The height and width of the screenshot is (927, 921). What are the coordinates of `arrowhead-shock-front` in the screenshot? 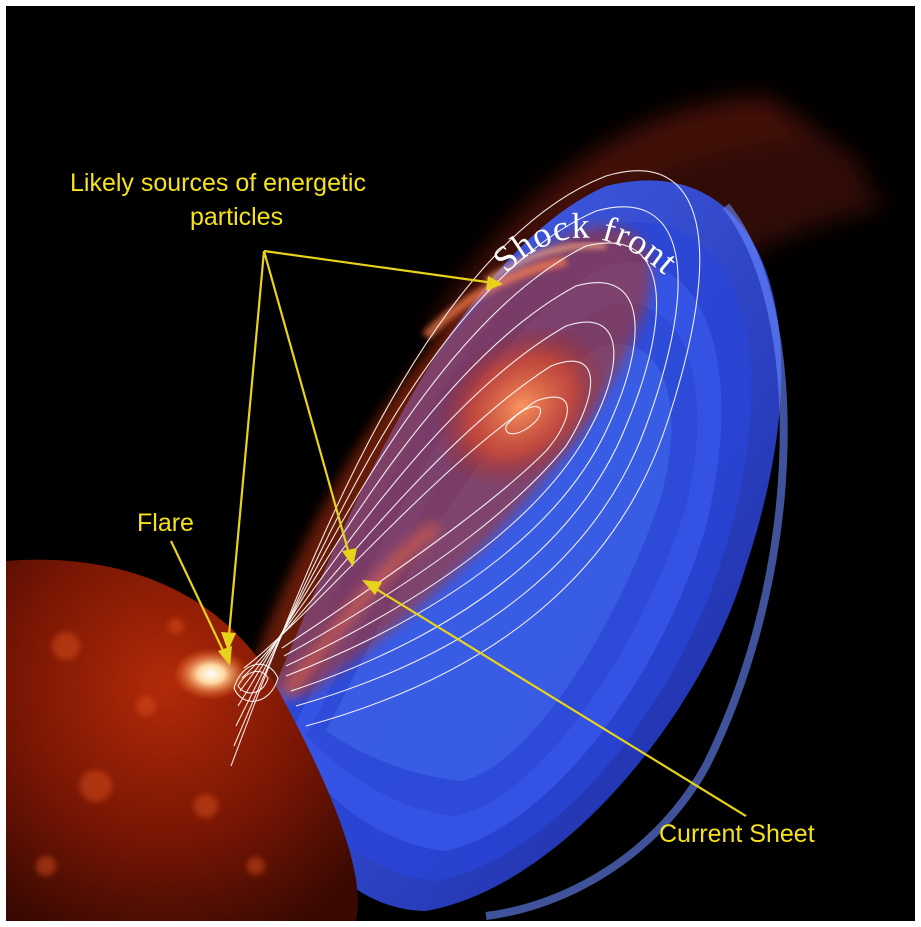 It's located at (494, 283).